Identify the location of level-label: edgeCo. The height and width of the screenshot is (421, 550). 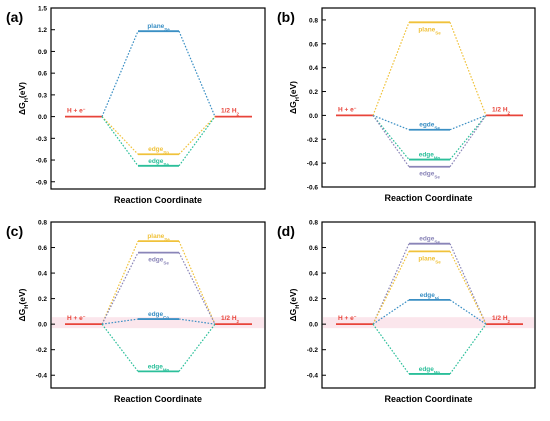
(158, 315).